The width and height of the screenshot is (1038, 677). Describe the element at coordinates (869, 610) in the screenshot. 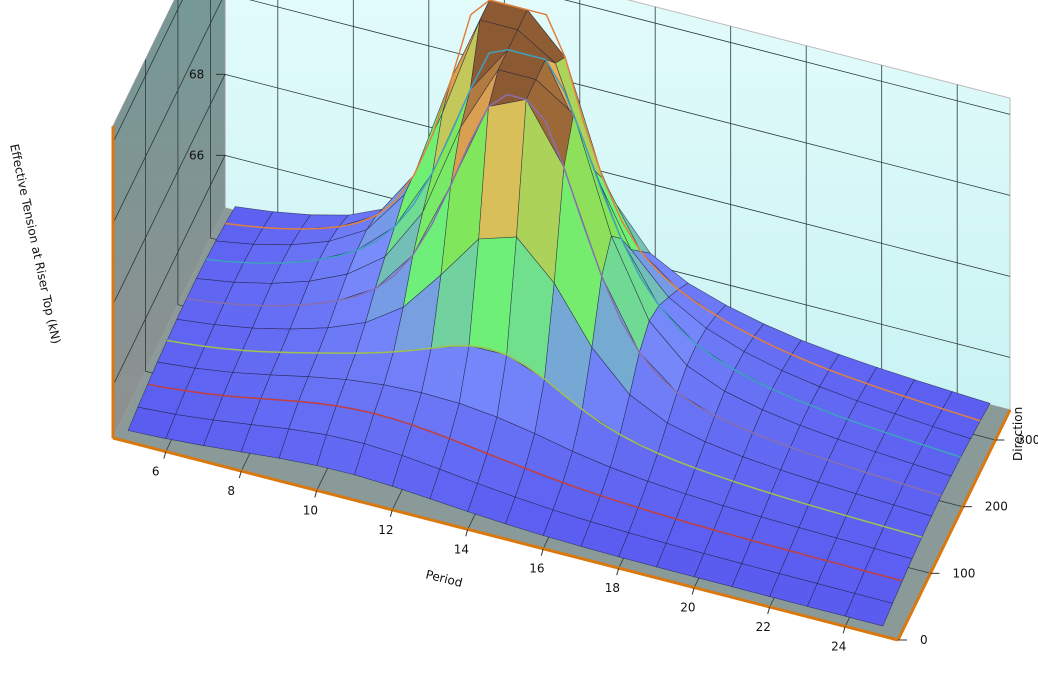

I see `surface-patch` at that location.